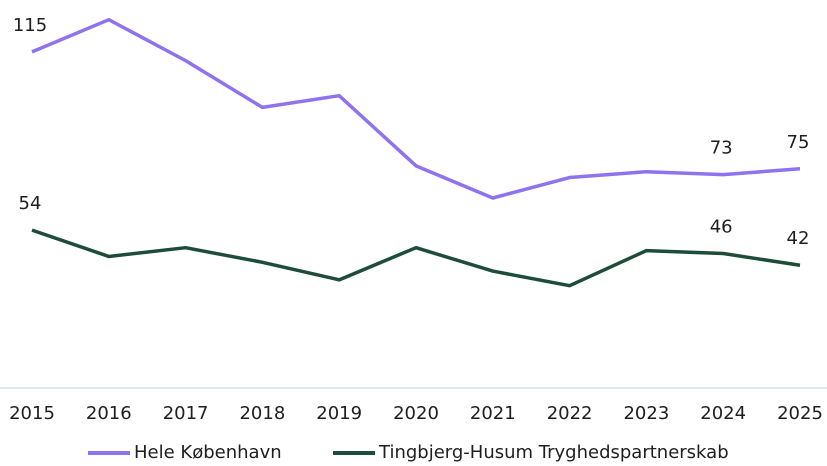 Image resolution: width=827 pixels, height=466 pixels. I want to click on legend-label: Tingbjerg-Husum Tryghedspartnerskab, so click(553, 452).